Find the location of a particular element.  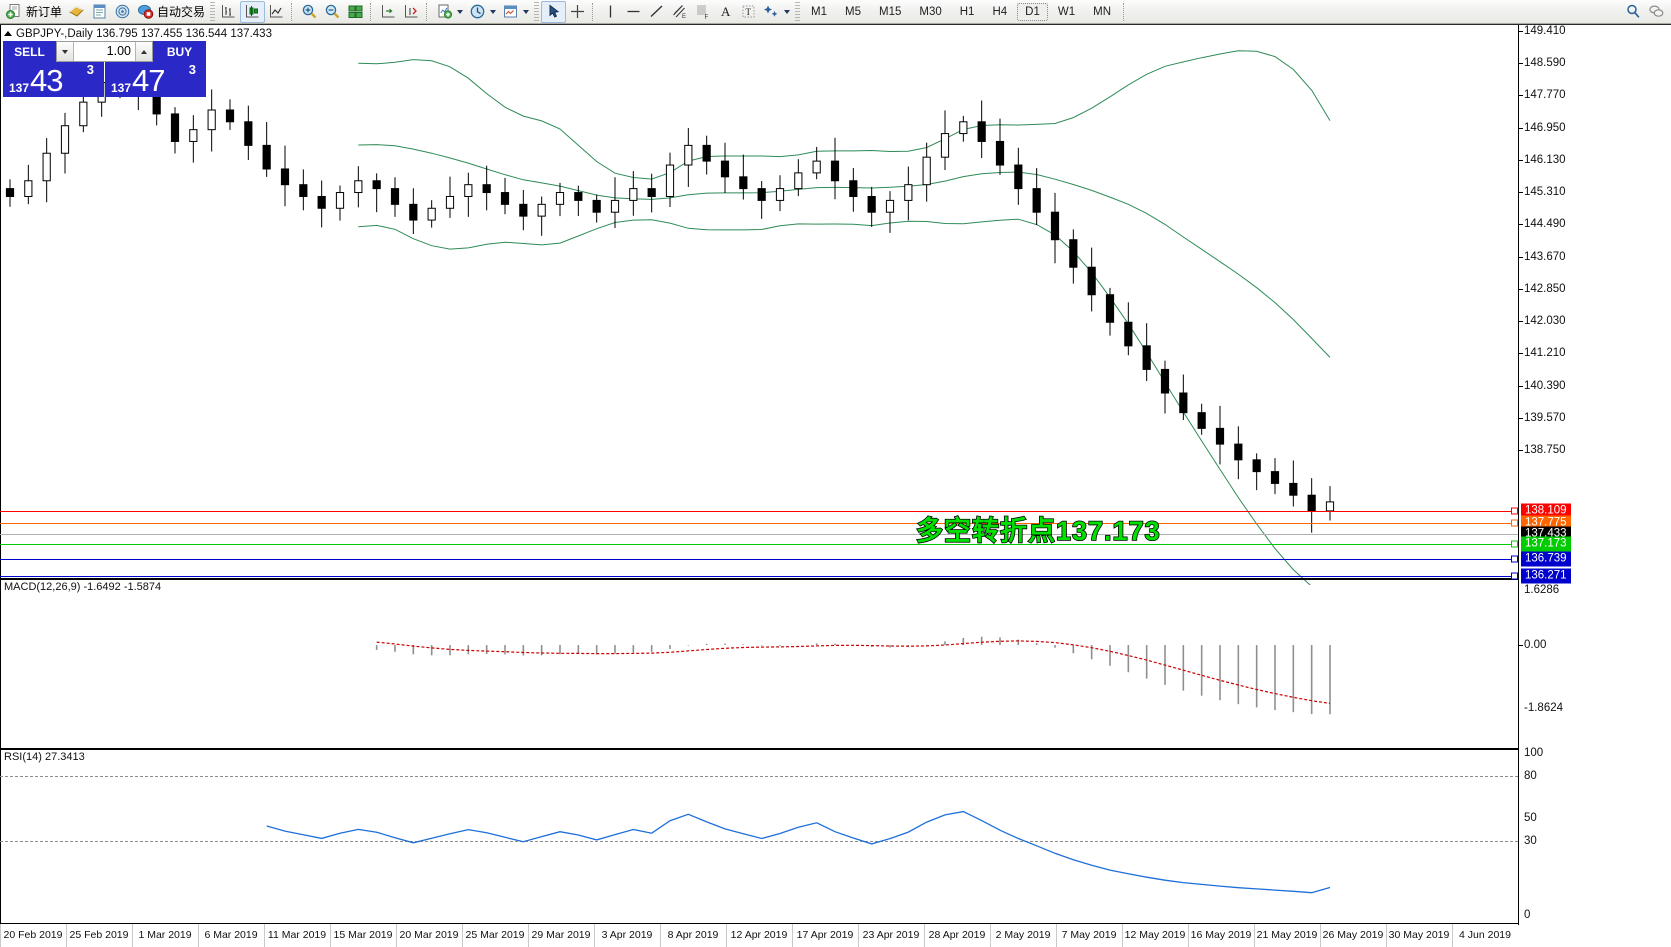

timeframe-m5: M5 is located at coordinates (853, 11).